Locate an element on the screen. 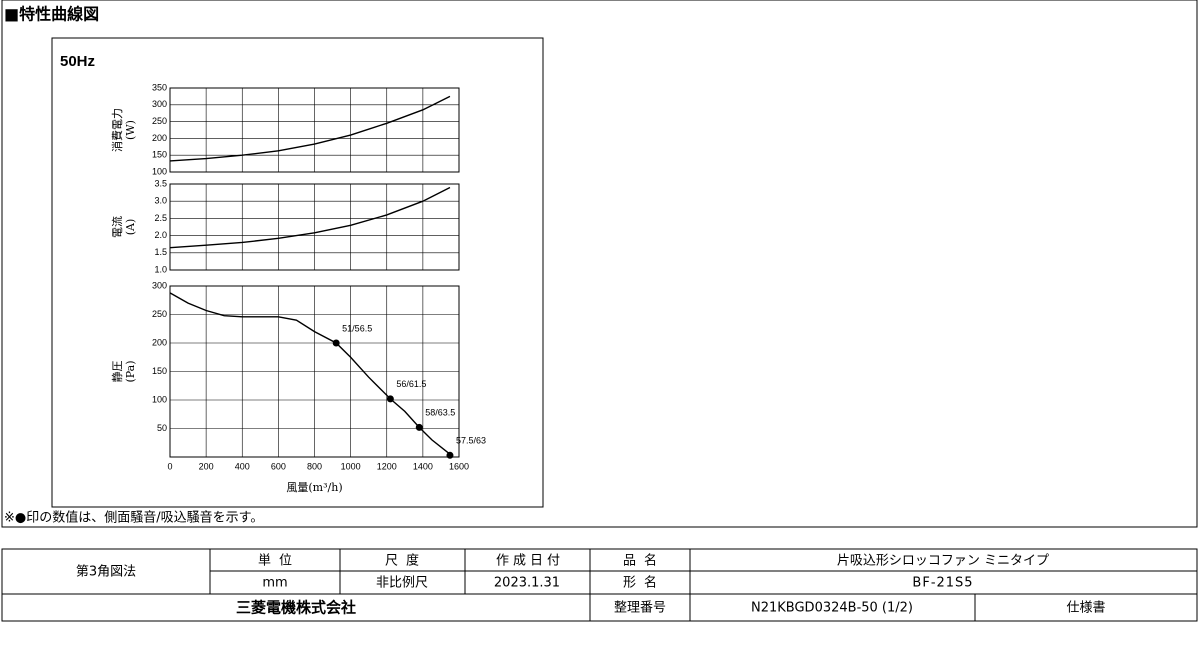 Image resolution: width=1200 pixels, height=653 pixels. x-tick-label: 600 is located at coordinates (278, 466).